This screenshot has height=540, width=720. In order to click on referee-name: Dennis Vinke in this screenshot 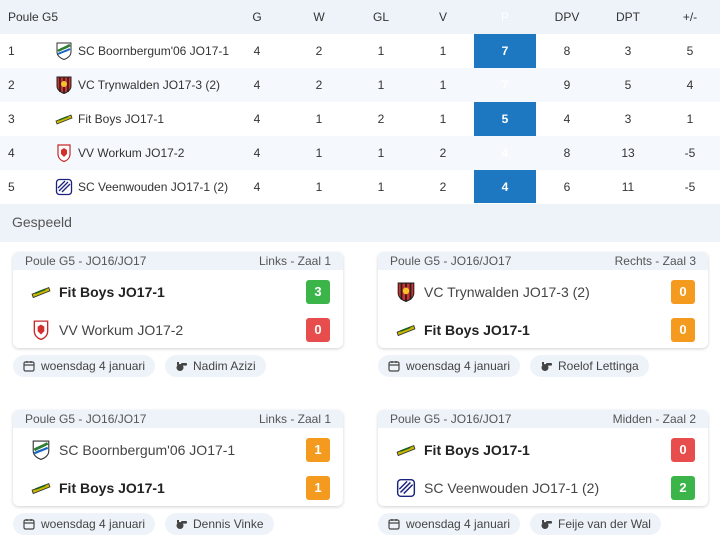, I will do `click(228, 524)`.